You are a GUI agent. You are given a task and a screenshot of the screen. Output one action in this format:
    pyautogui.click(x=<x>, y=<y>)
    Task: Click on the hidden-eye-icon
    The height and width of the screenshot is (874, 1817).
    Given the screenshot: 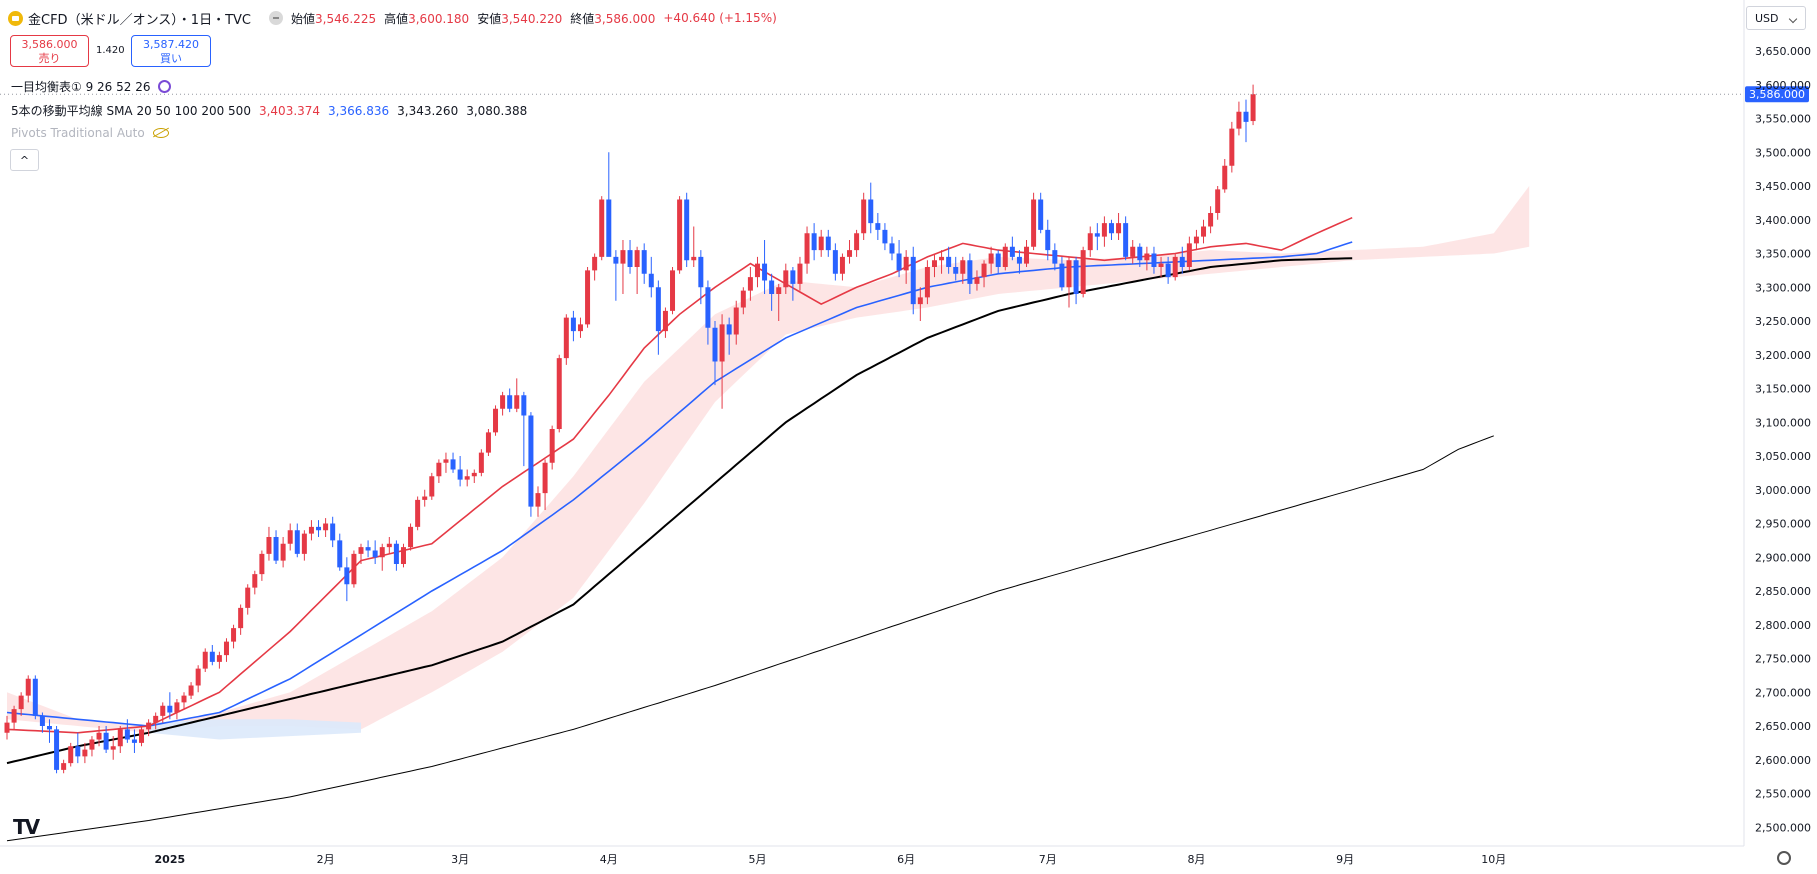 What is the action you would take?
    pyautogui.click(x=160, y=133)
    